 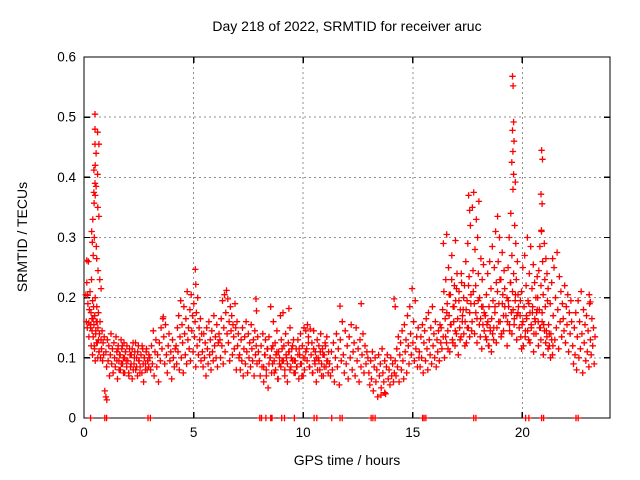 What do you see at coordinates (66, 357) in the screenshot?
I see `y-tick-label: 0.1` at bounding box center [66, 357].